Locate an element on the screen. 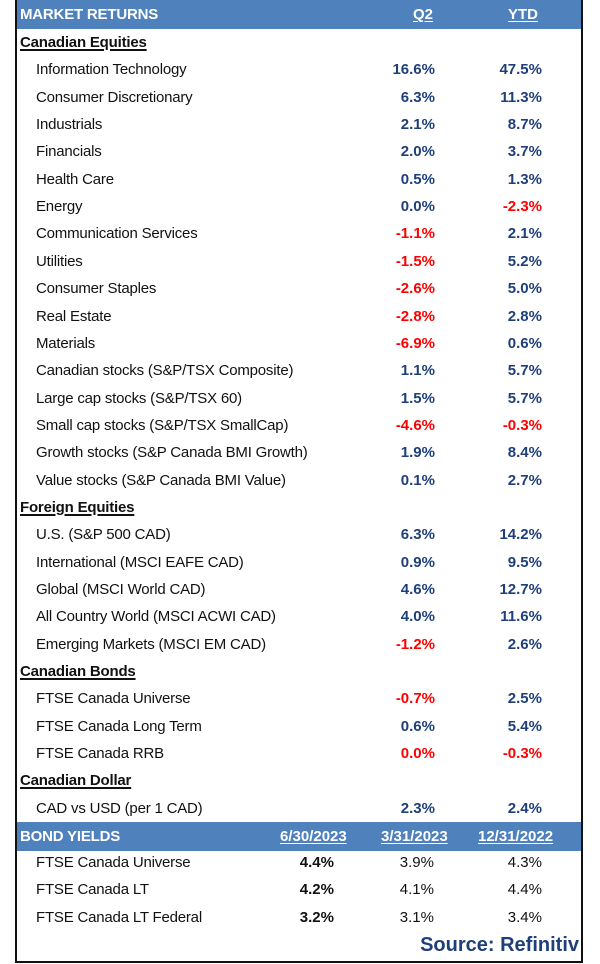 The width and height of the screenshot is (600, 964). row-label: U.S. (S&P 500 CAD) is located at coordinates (103, 535).